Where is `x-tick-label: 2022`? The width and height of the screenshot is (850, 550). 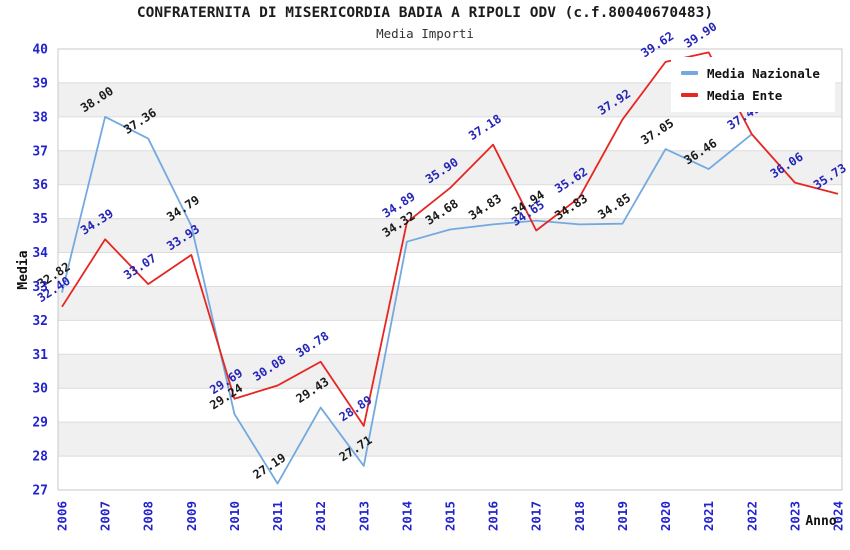
x-tick-label: 2022 is located at coordinates (751, 516).